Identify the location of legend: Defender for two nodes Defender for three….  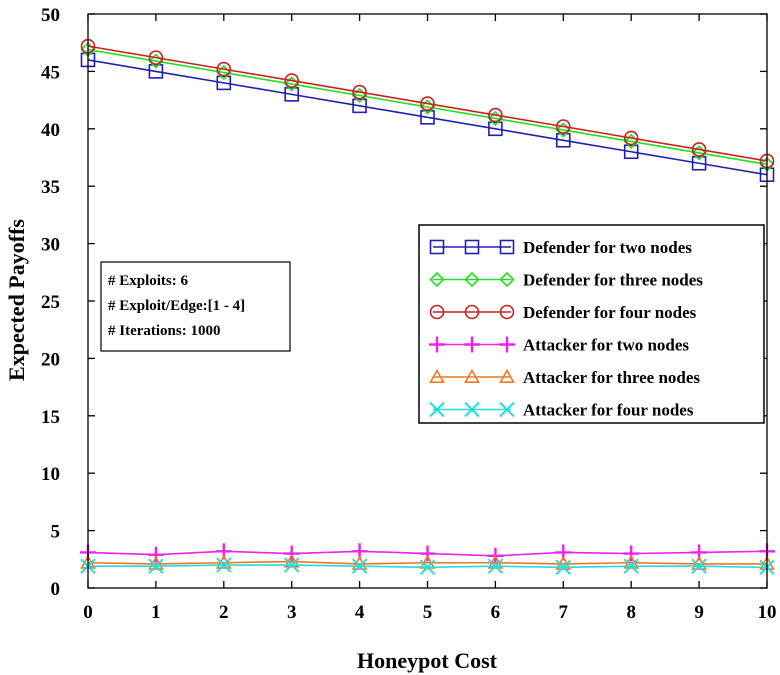
(591, 324).